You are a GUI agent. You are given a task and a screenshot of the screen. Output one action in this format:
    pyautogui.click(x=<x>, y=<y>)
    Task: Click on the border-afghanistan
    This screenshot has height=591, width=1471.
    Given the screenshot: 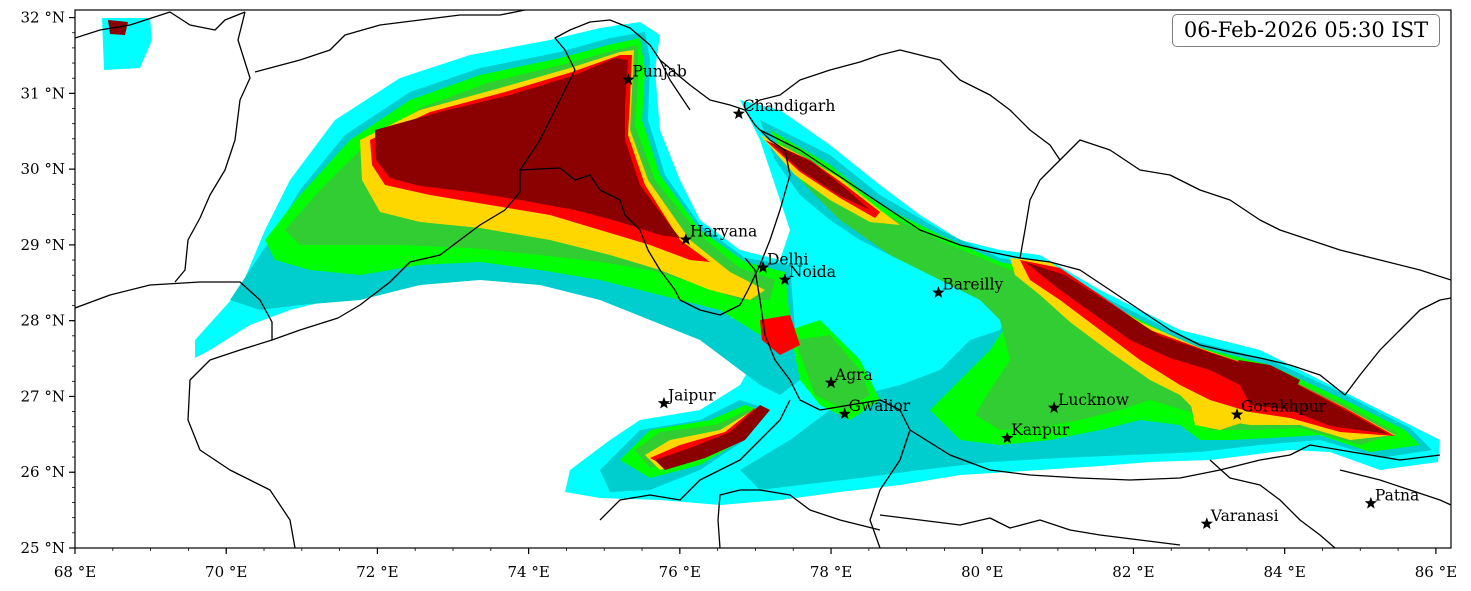 What is the action you would take?
    pyautogui.click(x=163, y=147)
    